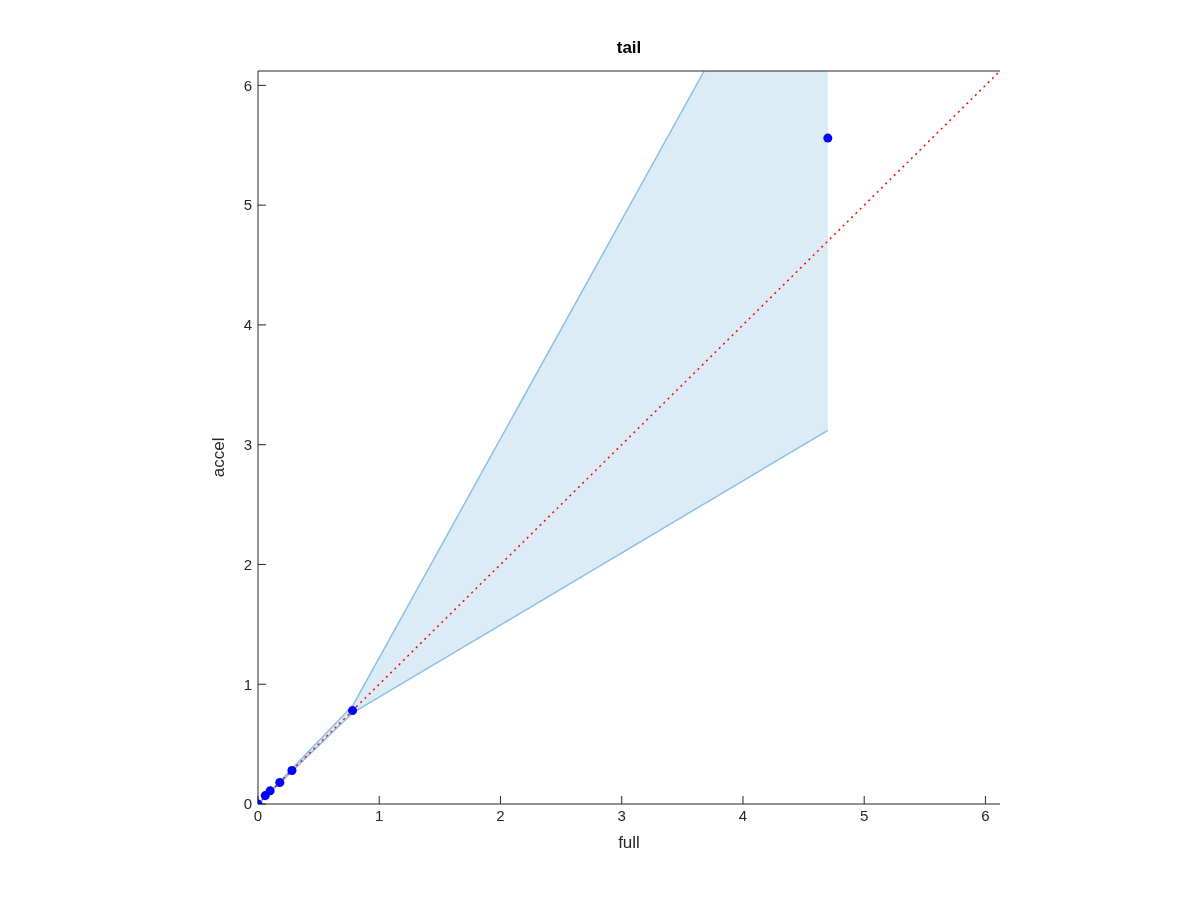  Describe the element at coordinates (743, 815) in the screenshot. I see `x-tick-label: 4` at that location.